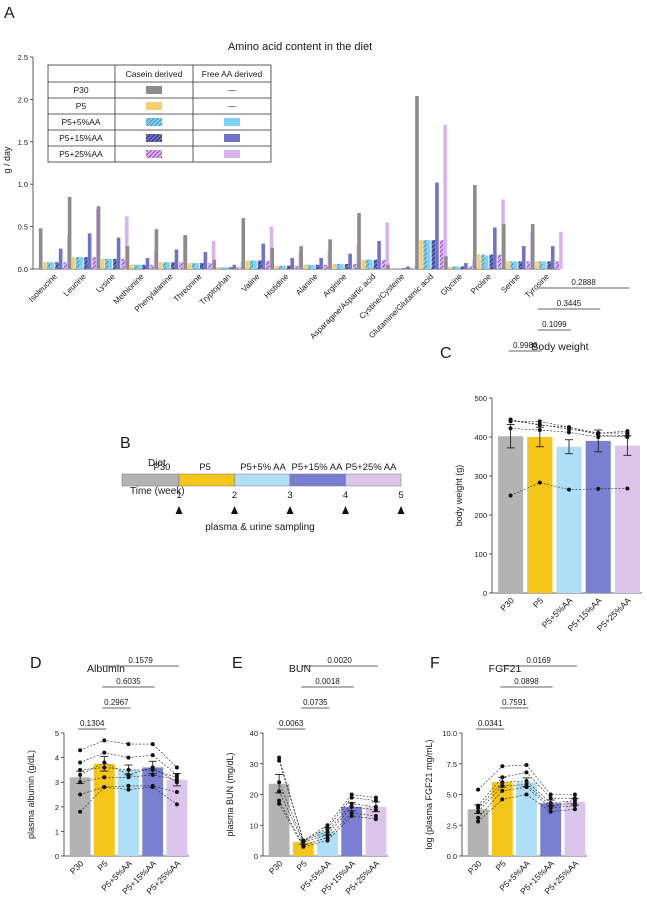 The image size is (647, 919). I want to click on chart-f-ytick-label: 7.5, so click(452, 764).